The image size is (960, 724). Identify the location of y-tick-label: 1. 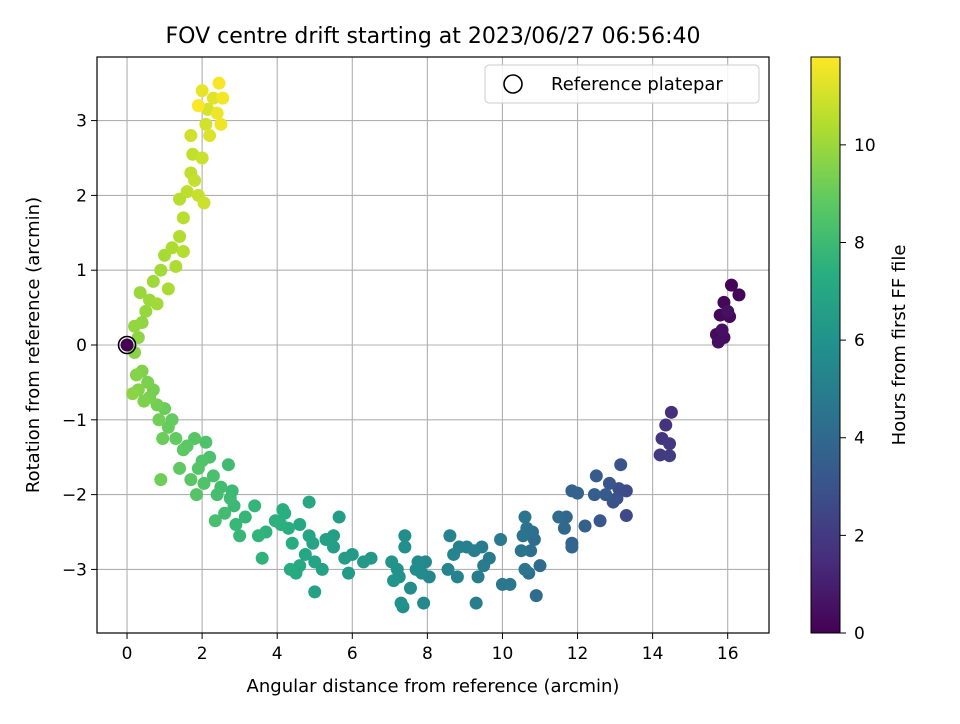
(81, 271).